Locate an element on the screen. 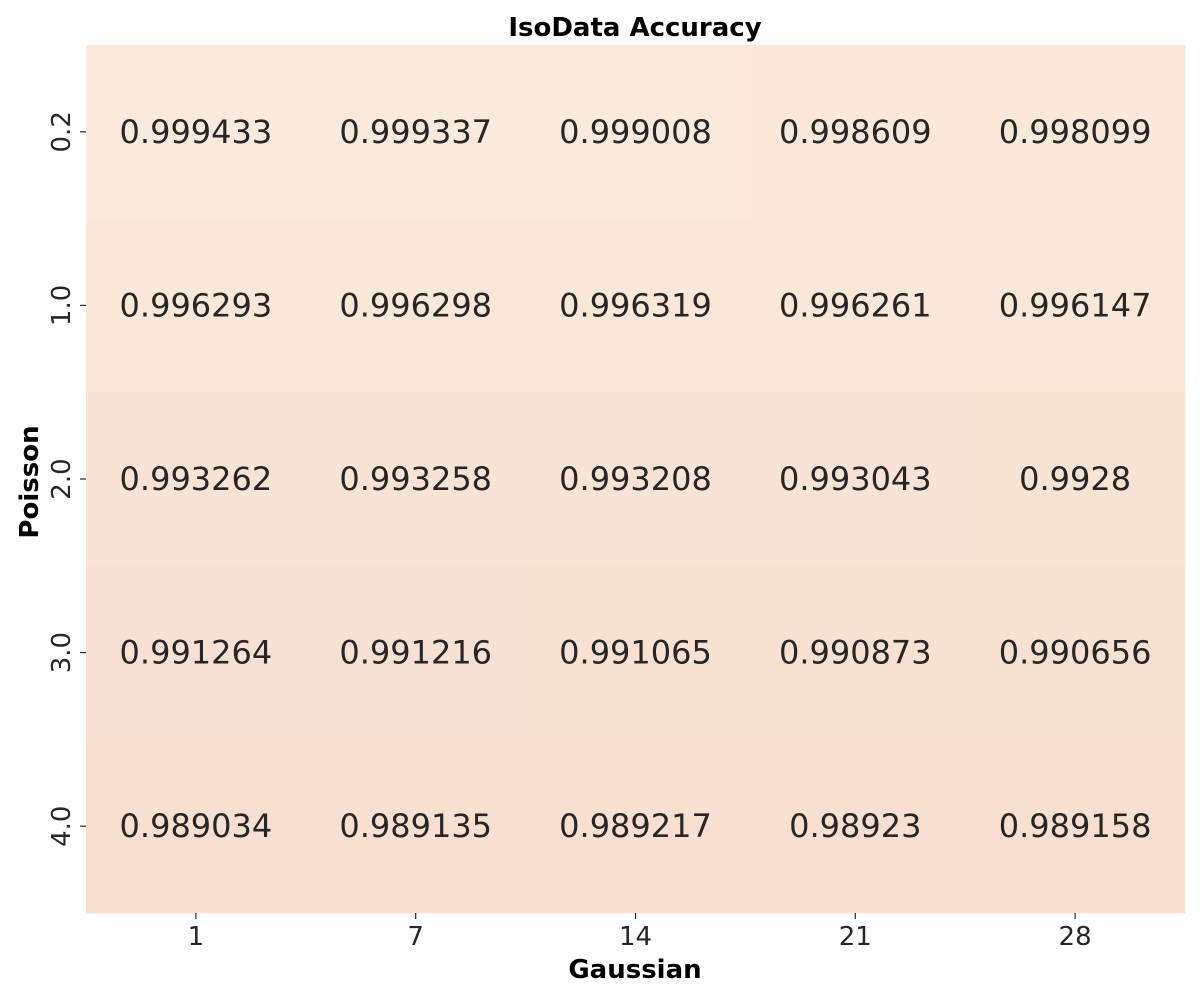  y-tick-label: 1.0 is located at coordinates (62, 305).